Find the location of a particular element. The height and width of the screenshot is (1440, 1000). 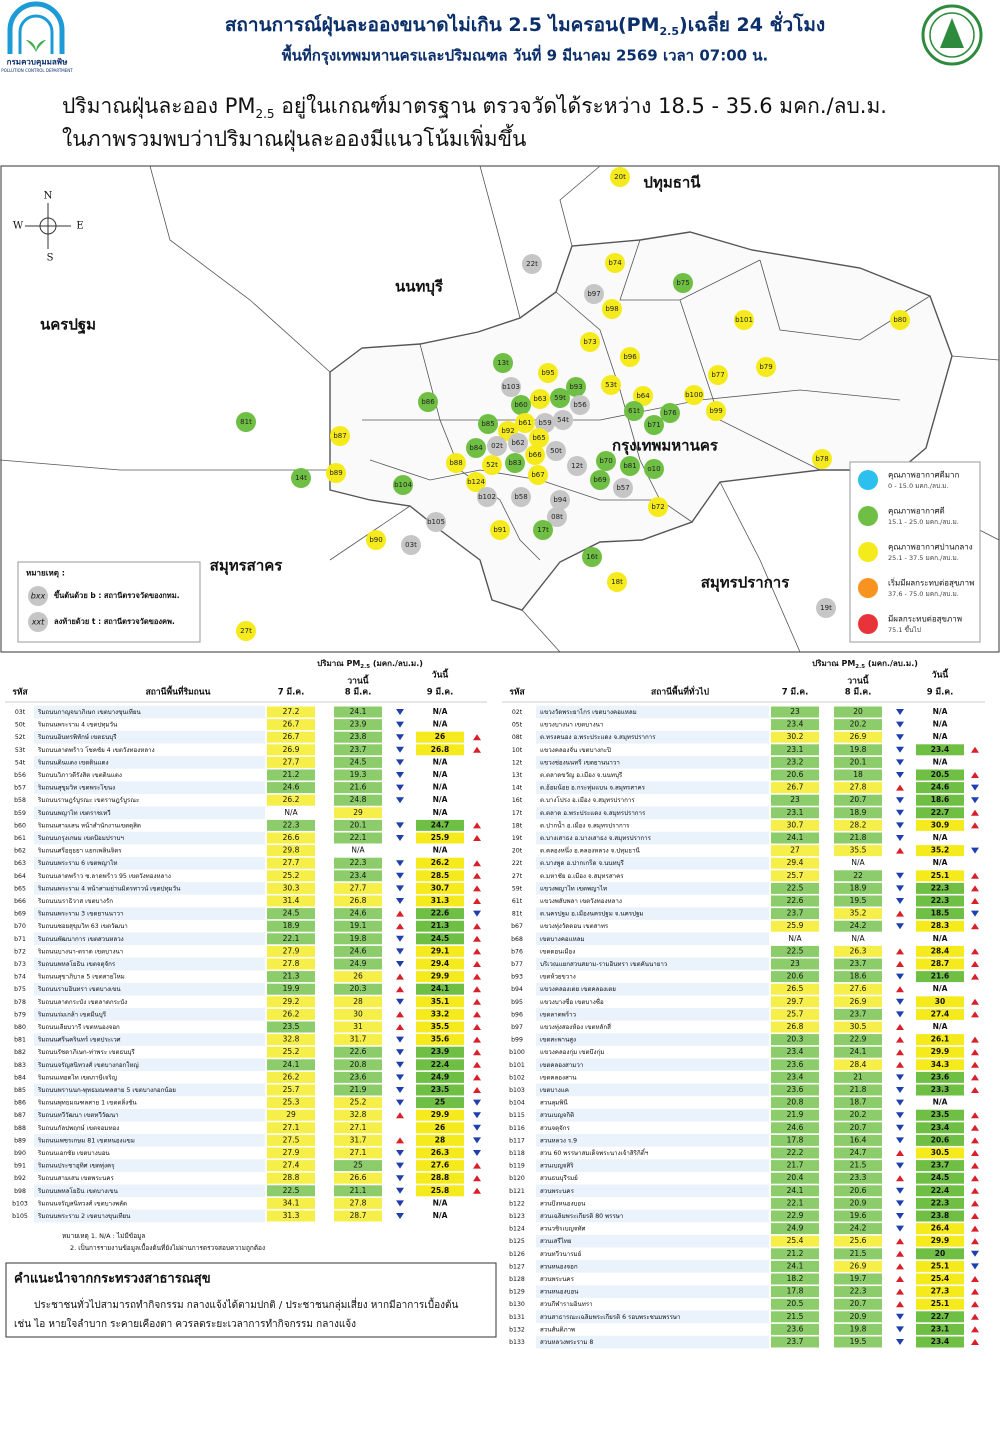

value-cell: 31 is located at coordinates (358, 1026).